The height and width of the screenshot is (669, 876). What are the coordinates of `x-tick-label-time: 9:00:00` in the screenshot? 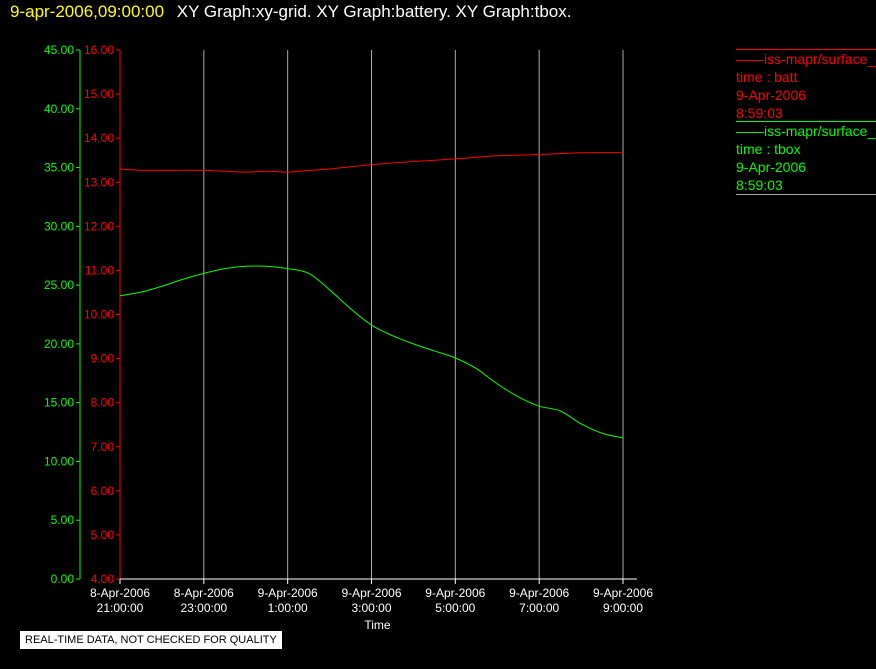 It's located at (623, 608).